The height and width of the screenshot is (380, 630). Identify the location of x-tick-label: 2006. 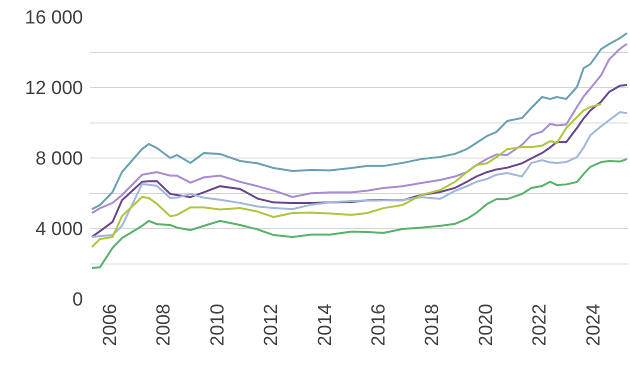
(111, 325).